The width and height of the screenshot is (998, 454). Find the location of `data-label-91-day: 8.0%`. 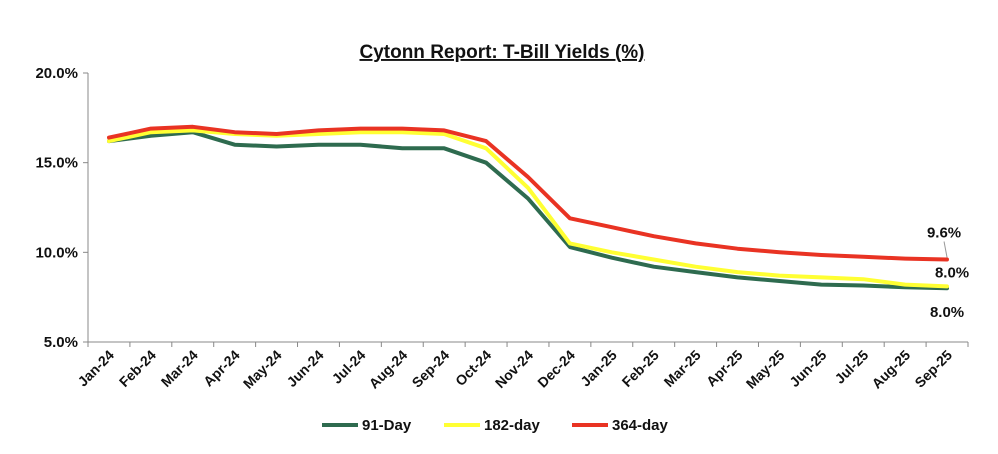

data-label-91-day: 8.0% is located at coordinates (947, 312).